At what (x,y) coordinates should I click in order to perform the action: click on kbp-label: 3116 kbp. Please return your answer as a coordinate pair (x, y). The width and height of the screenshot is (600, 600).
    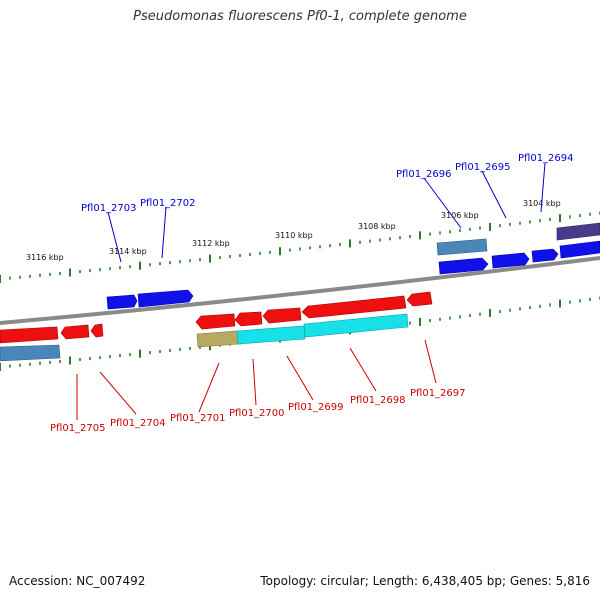
    Looking at the image, I should click on (45, 257).